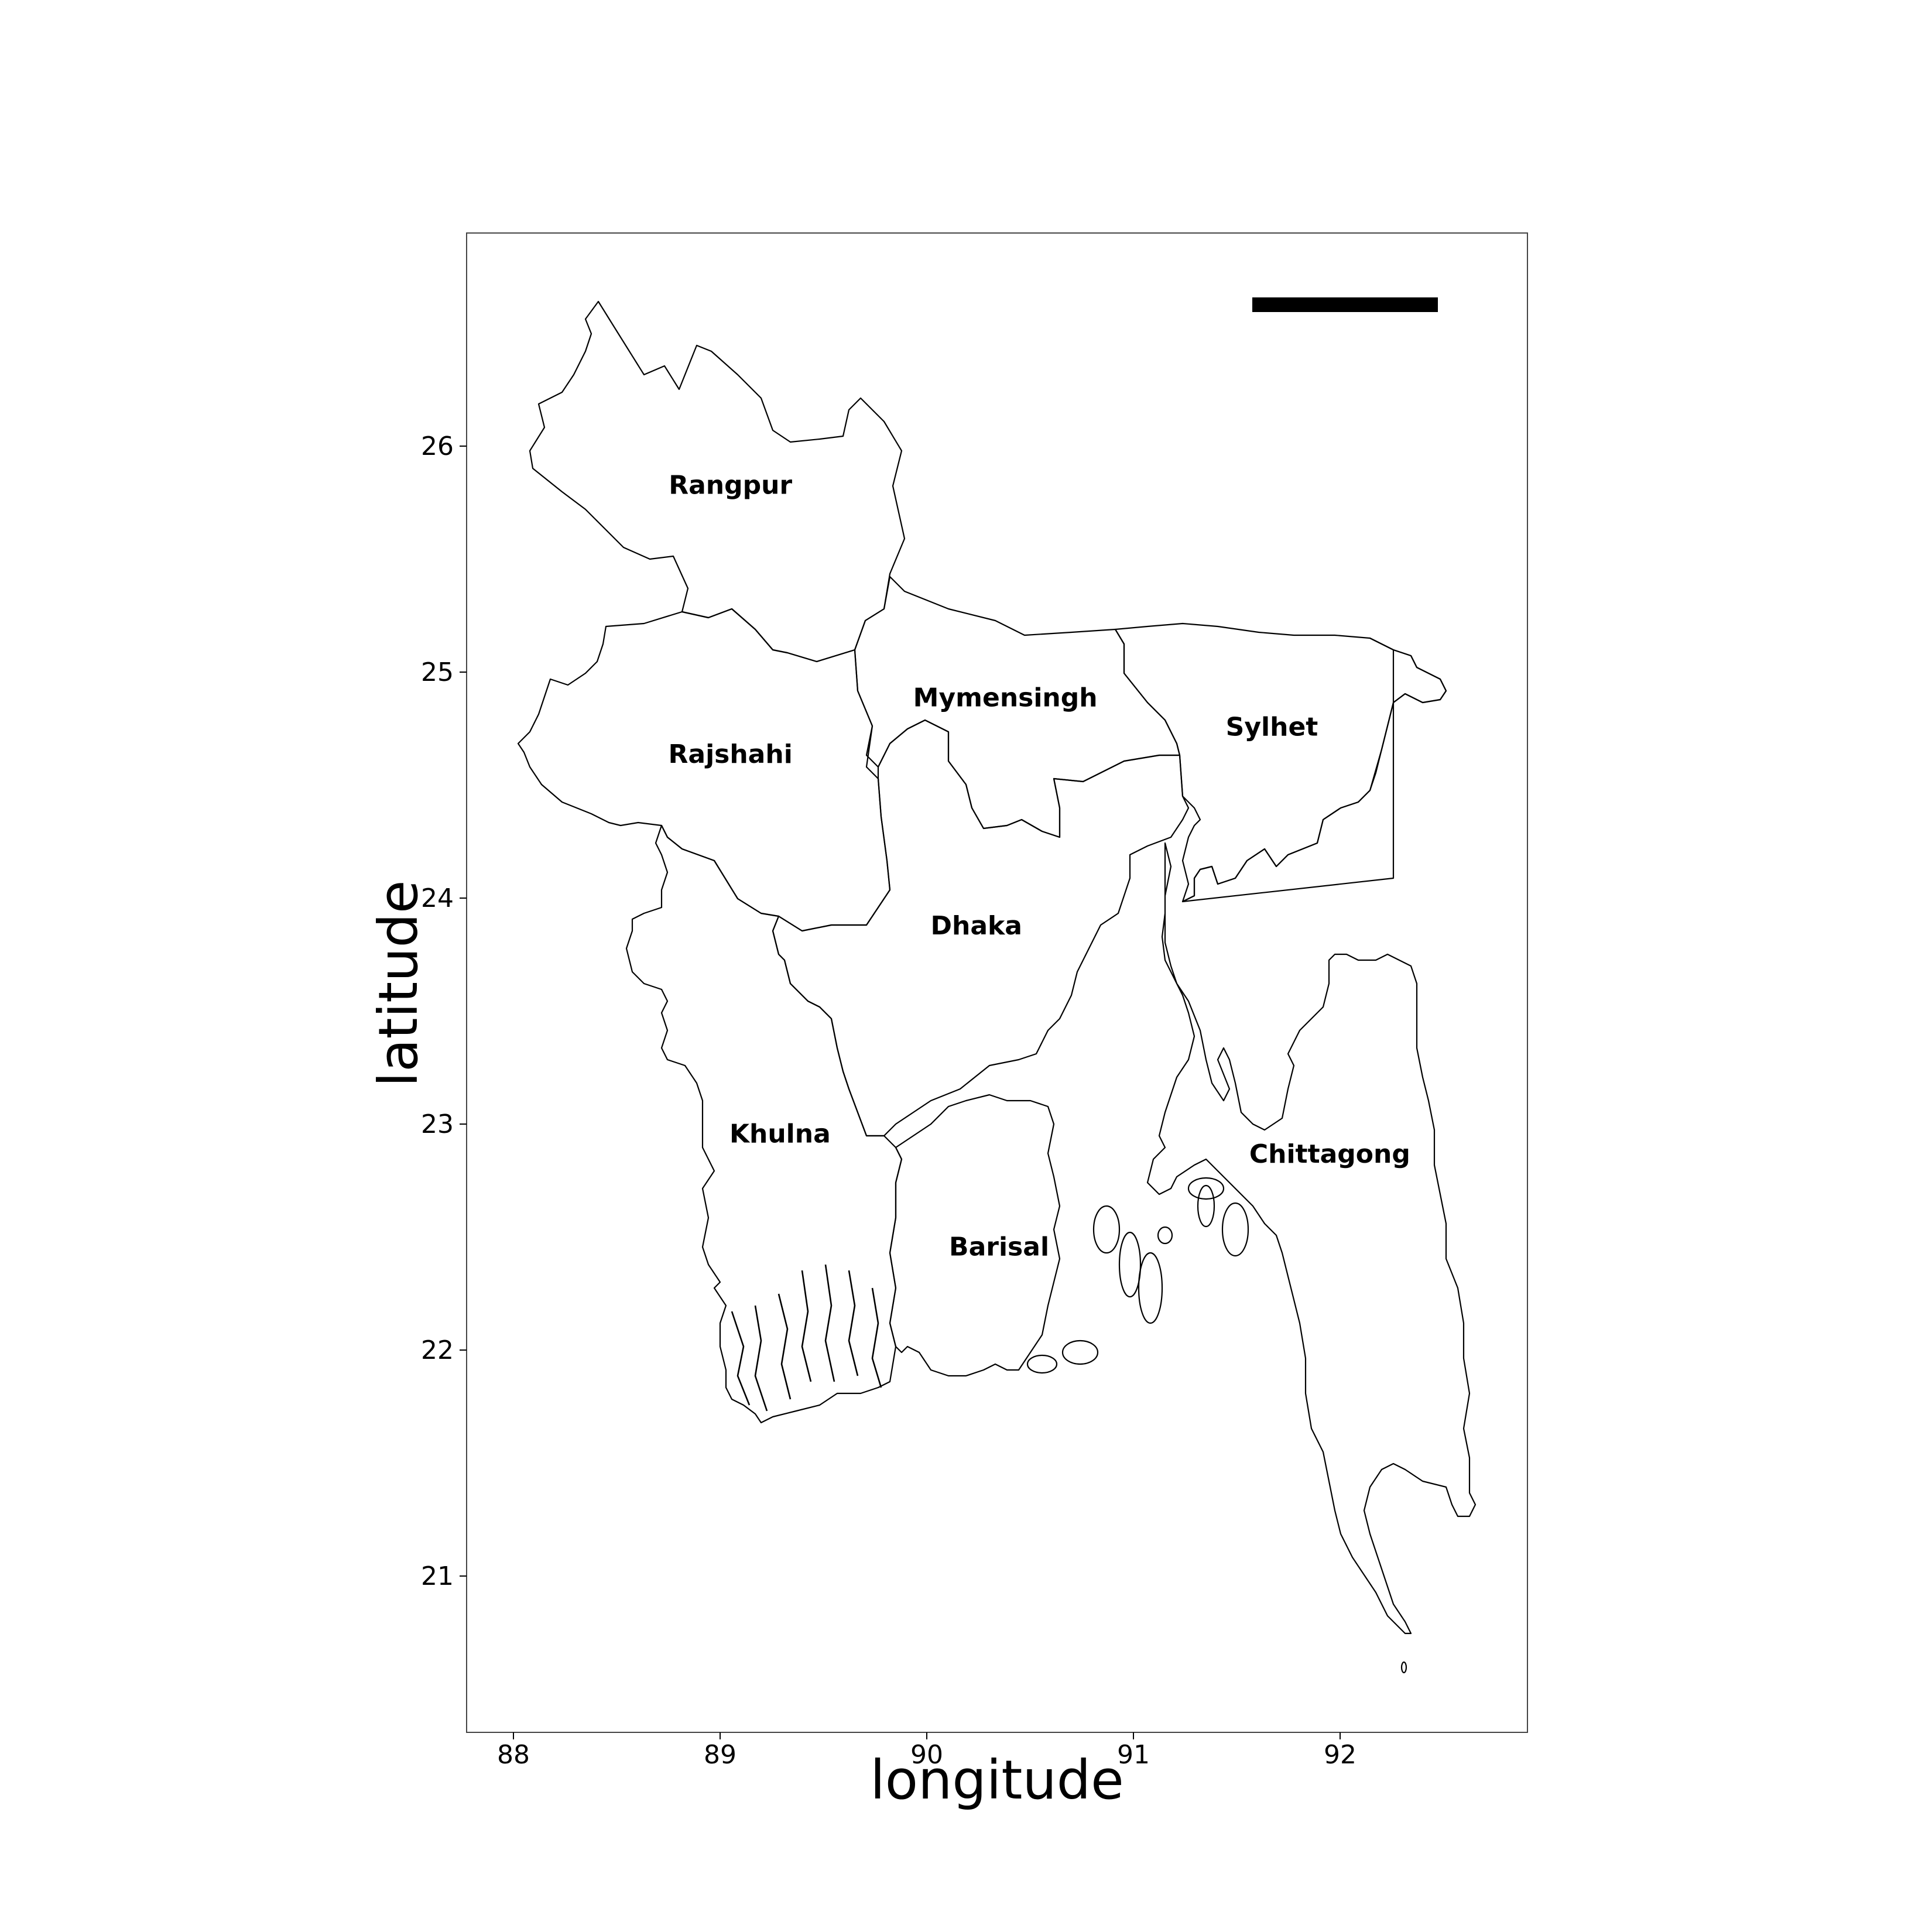 This screenshot has width=1932, height=1932. I want to click on barisal-boundary, so click(975, 1235).